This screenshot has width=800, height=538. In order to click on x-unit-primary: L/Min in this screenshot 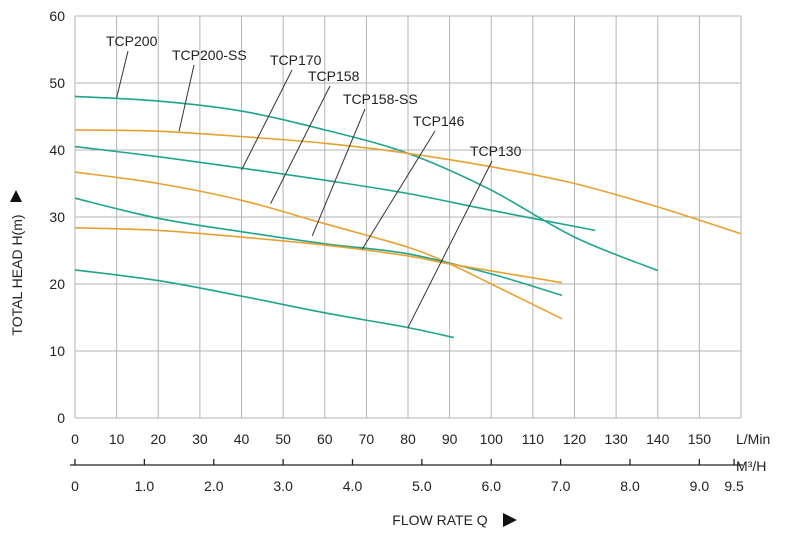, I will do `click(753, 439)`.